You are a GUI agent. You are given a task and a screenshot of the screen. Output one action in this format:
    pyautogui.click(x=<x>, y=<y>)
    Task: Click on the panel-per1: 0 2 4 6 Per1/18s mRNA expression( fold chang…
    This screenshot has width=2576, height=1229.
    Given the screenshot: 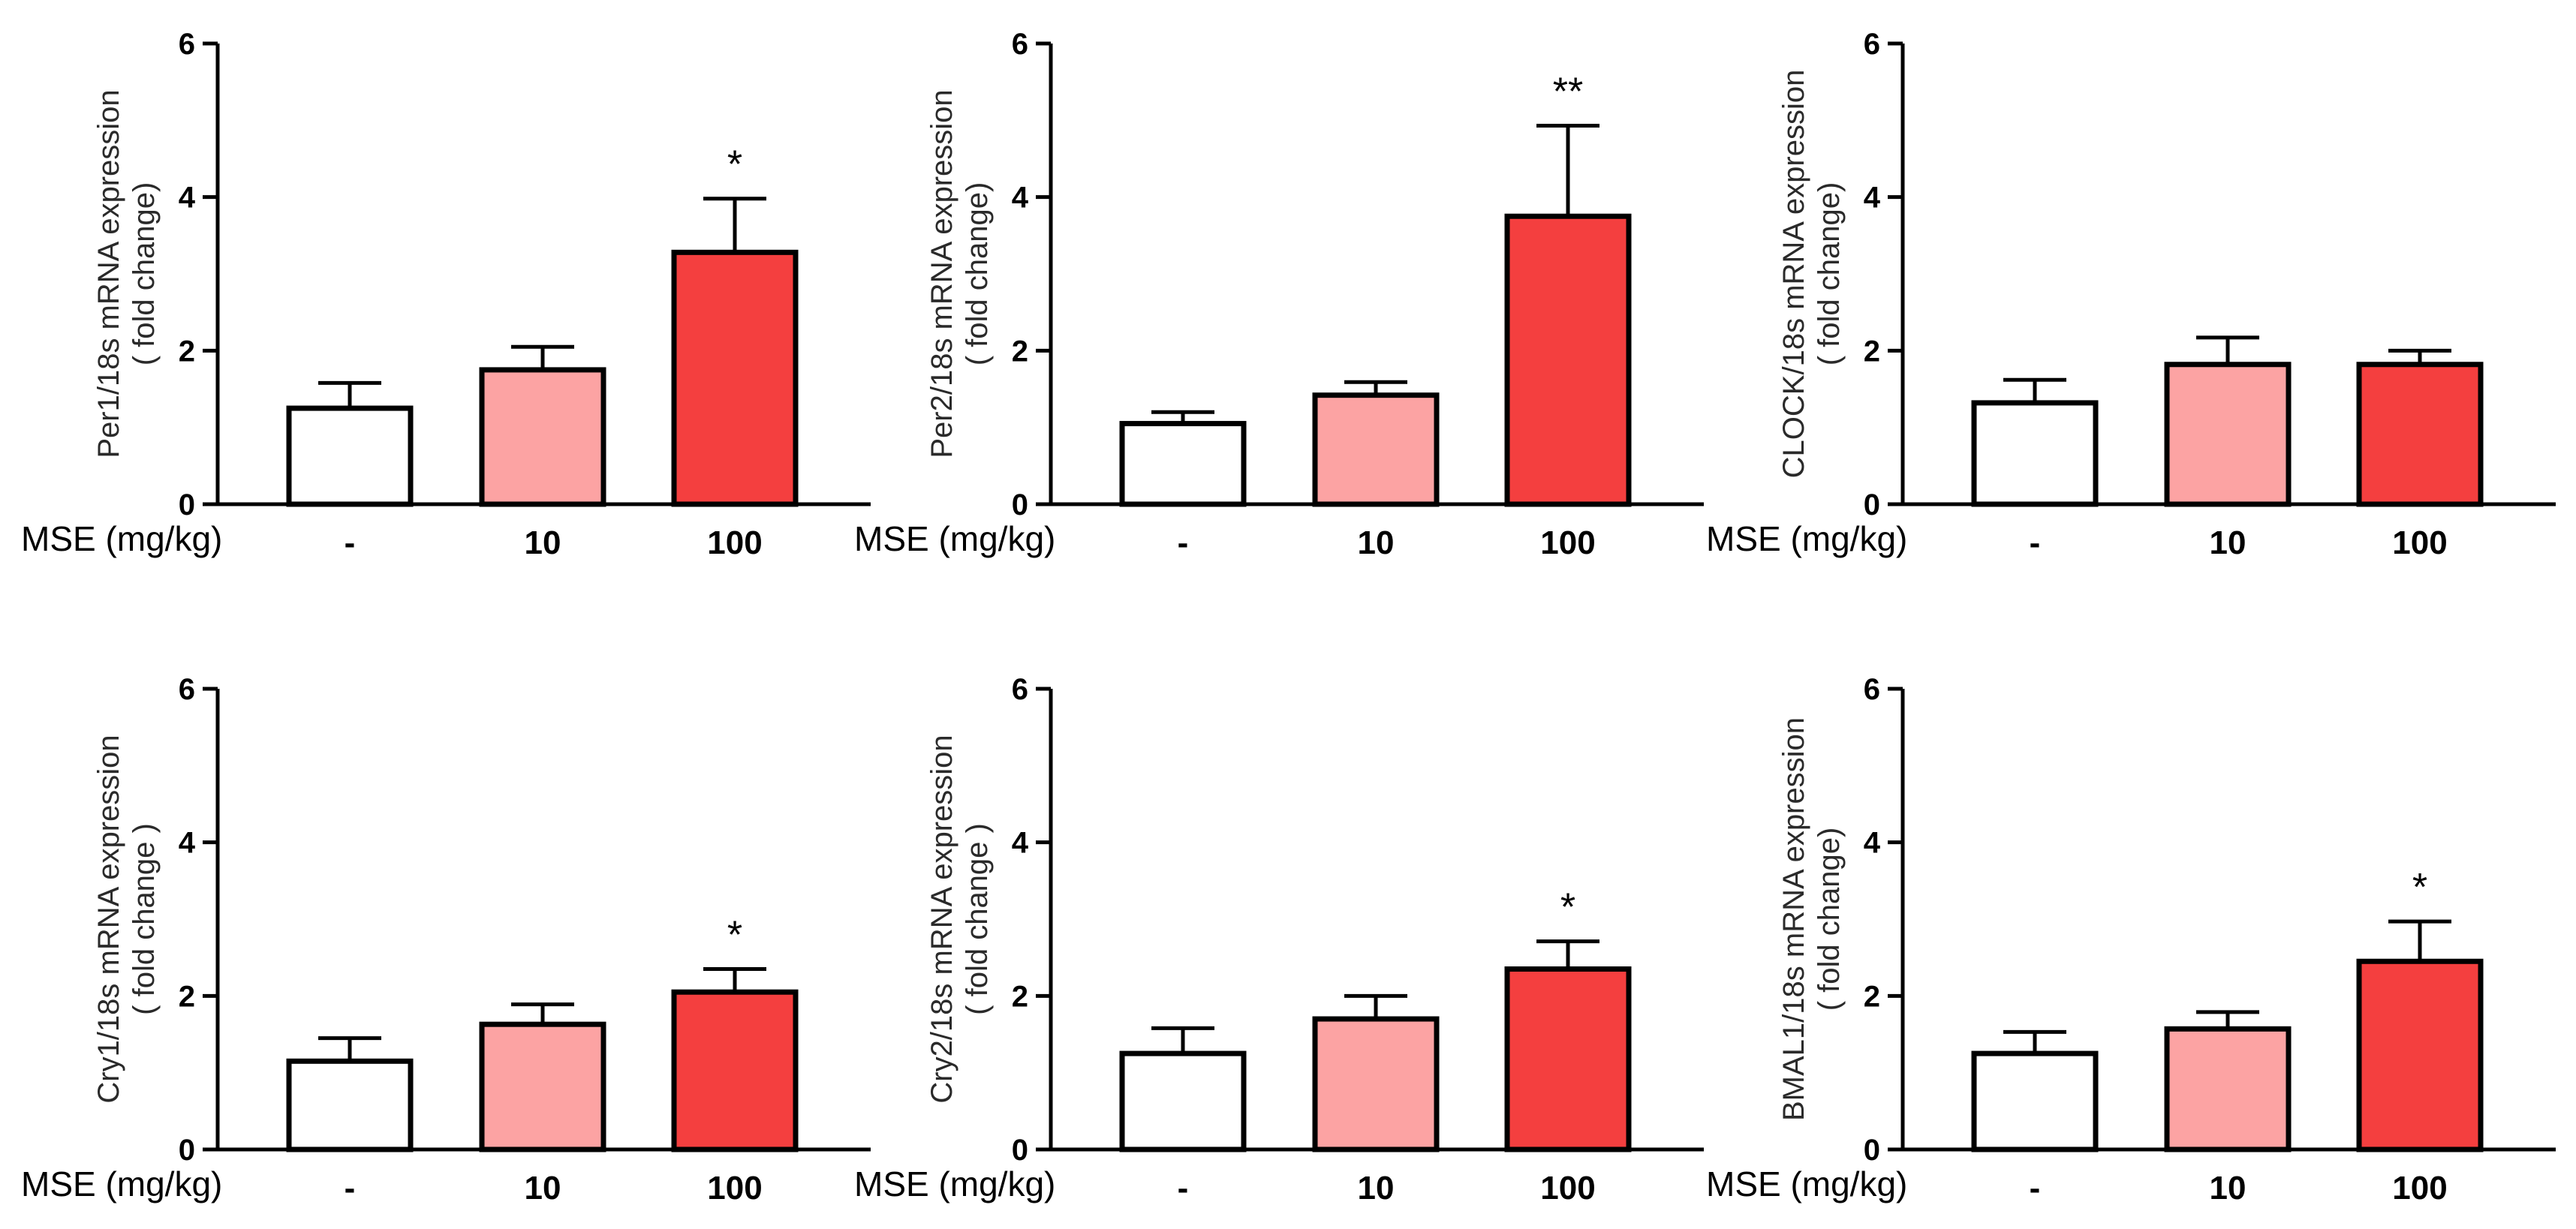 What is the action you would take?
    pyautogui.click(x=446, y=294)
    